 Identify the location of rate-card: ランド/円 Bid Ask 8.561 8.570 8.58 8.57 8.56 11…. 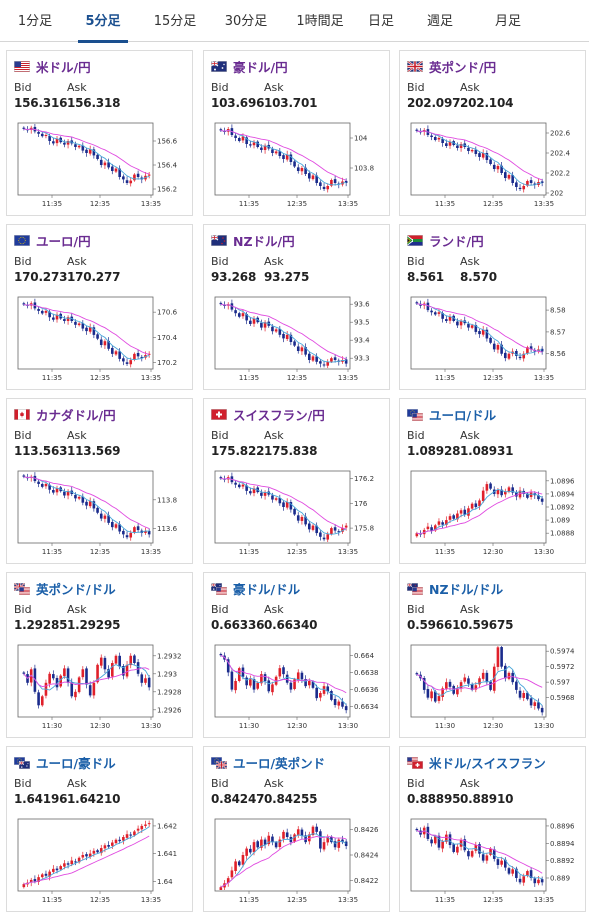
(492, 307).